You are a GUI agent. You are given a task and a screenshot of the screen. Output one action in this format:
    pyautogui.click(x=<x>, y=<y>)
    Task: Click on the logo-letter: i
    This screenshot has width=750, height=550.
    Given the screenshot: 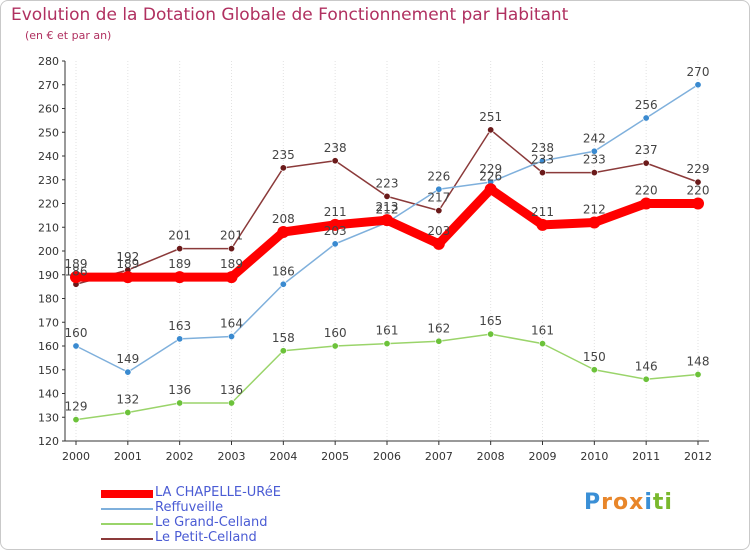 What is the action you would take?
    pyautogui.click(x=648, y=502)
    